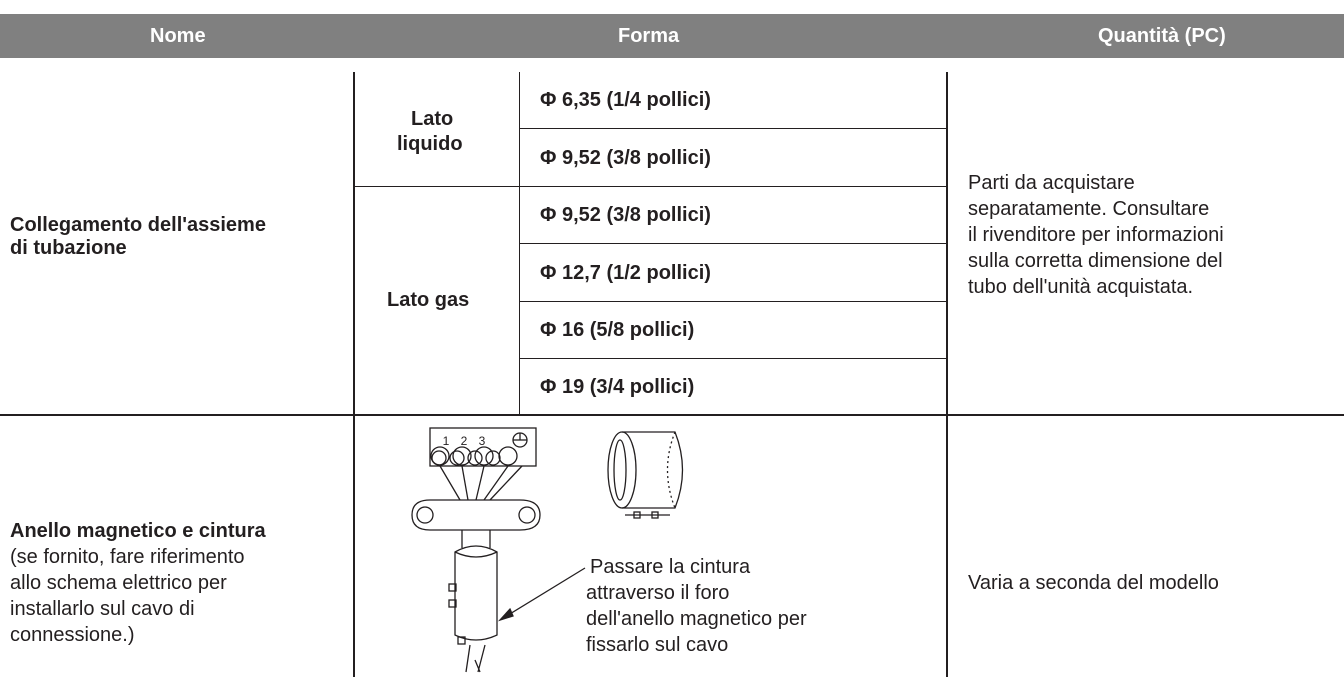 The width and height of the screenshot is (1344, 677). What do you see at coordinates (118, 583) in the screenshot?
I see `nome-note: allo schema elettrico per` at bounding box center [118, 583].